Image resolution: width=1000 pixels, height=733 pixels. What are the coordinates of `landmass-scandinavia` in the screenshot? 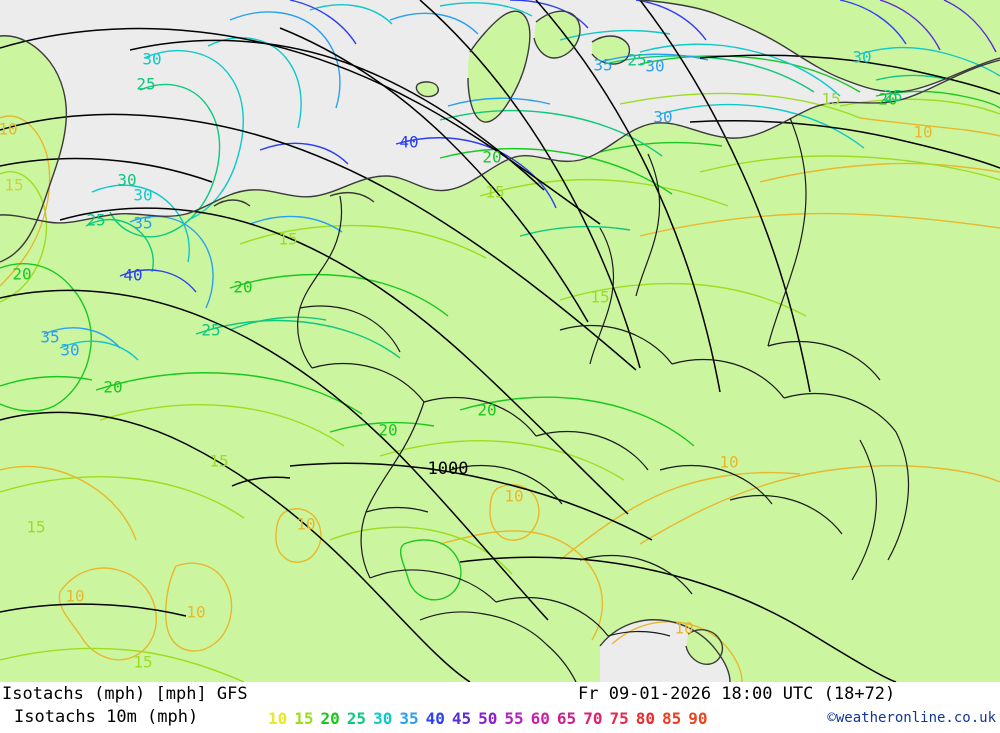 It's located at (820, 46).